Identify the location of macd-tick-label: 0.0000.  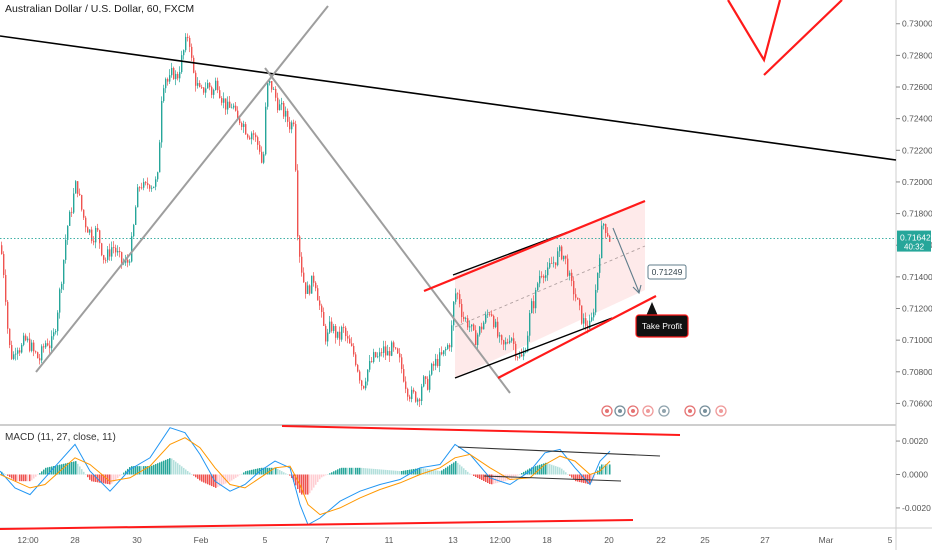
(915, 474).